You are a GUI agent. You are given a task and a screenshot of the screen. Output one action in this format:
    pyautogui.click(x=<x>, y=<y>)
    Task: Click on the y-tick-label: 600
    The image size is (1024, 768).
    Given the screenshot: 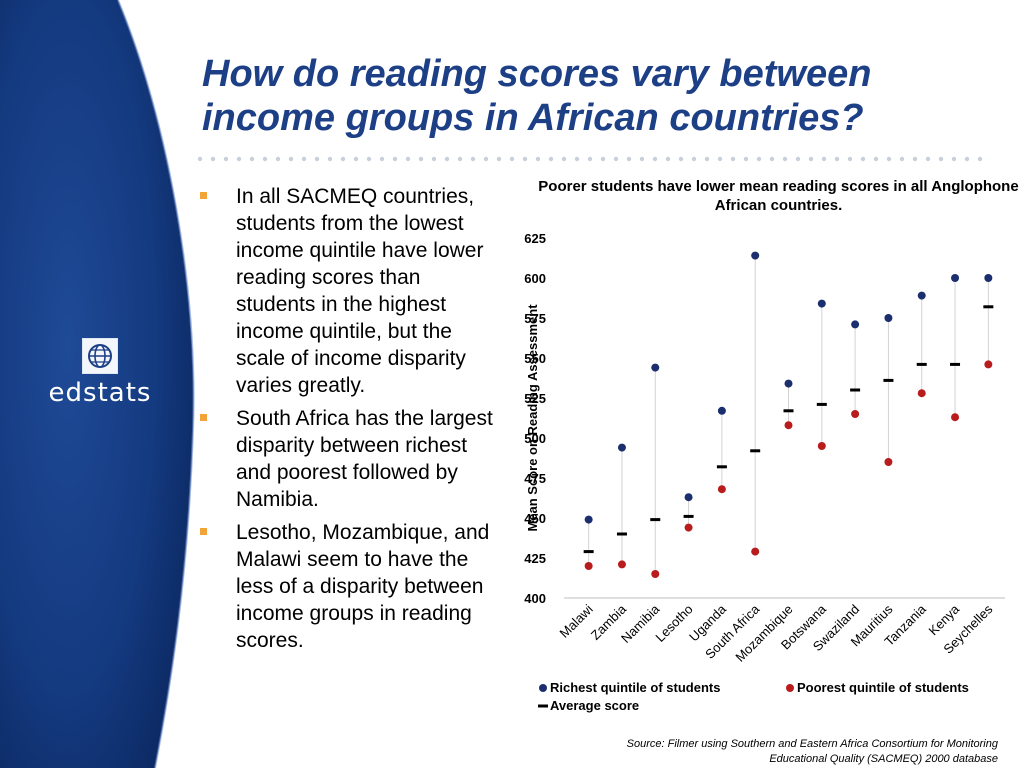 What is the action you would take?
    pyautogui.click(x=535, y=278)
    